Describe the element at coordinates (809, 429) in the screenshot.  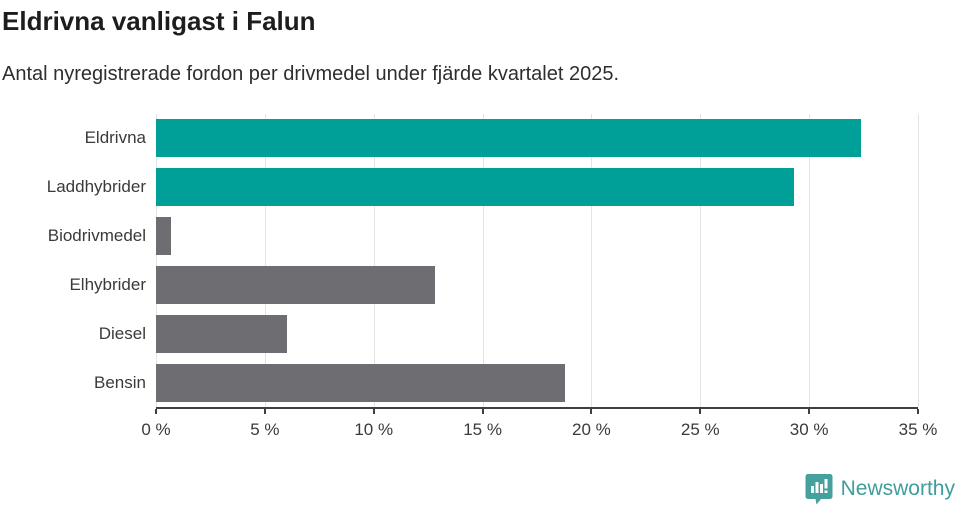
I see `x-tick-label: 30 %` at that location.